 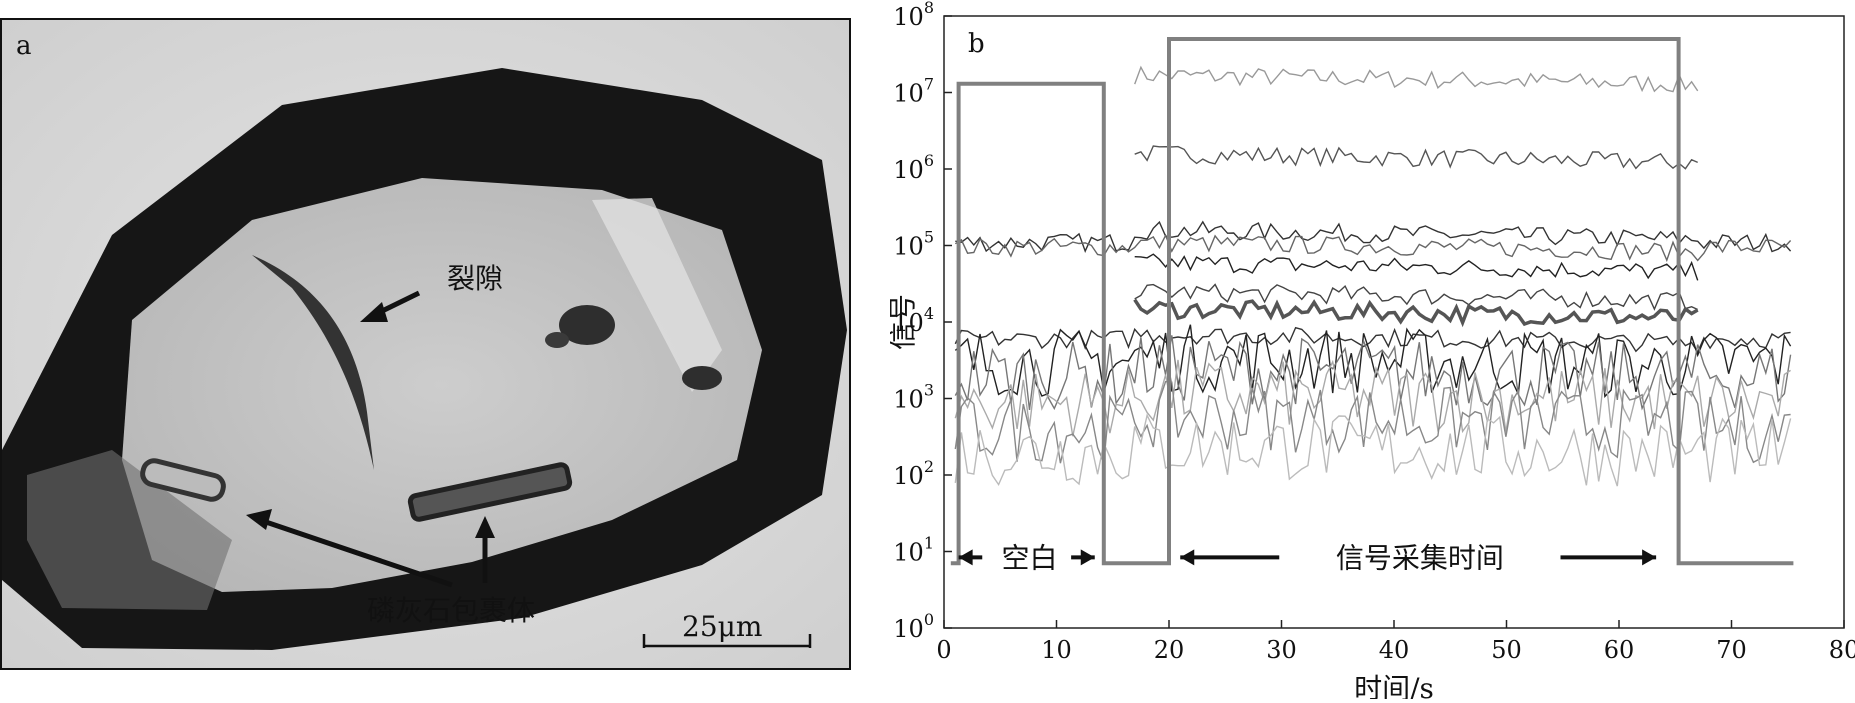 What do you see at coordinates (485, 549) in the screenshot?
I see `arrow-inclusion-large` at bounding box center [485, 549].